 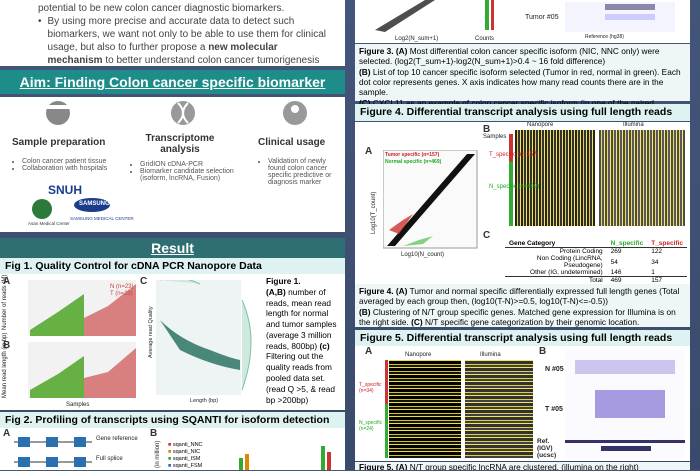 I want to click on text: Full splice, so click(x=109, y=459).